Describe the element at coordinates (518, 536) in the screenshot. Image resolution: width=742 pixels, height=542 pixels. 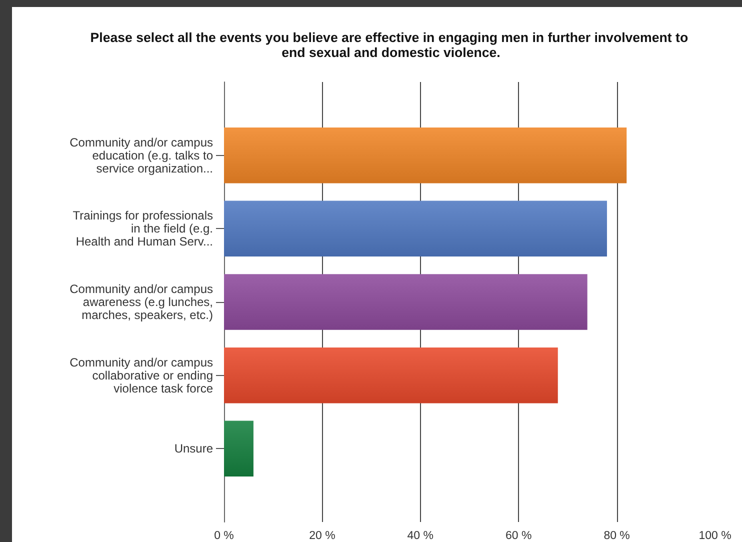
I see `x-tick-label: 60 %` at that location.